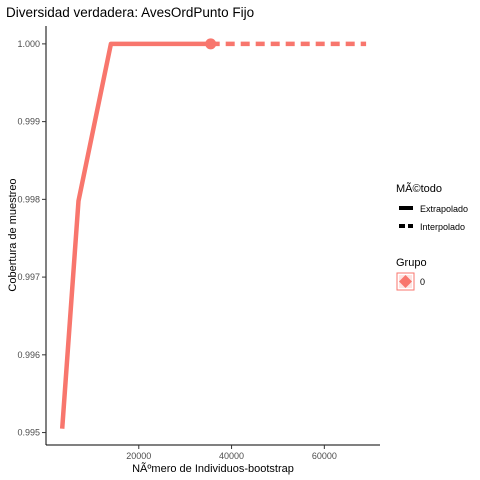 This screenshot has height=480, width=480. Describe the element at coordinates (405, 281) in the screenshot. I see `legend-key-group-0-diamond` at that location.